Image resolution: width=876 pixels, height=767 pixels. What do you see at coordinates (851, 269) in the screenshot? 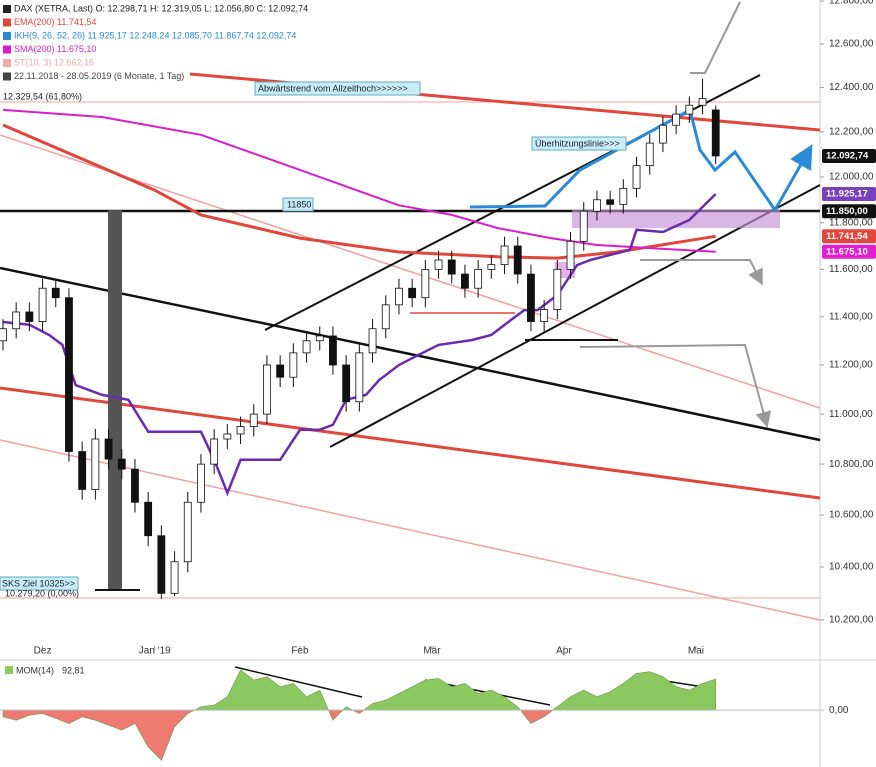
I see `y-tick-label: 11.600,00` at bounding box center [851, 269].